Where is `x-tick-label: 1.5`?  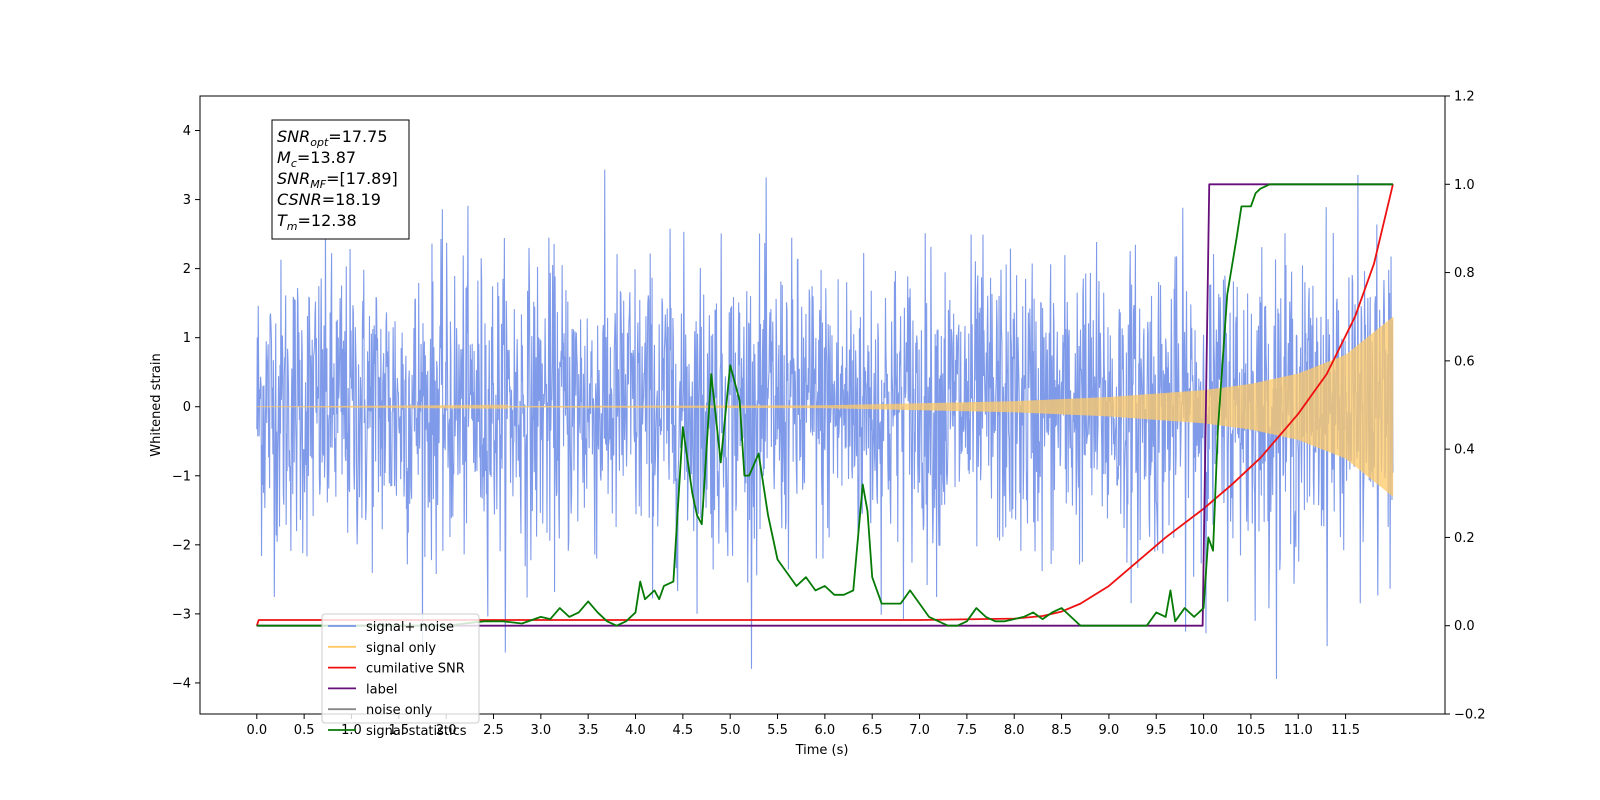 x-tick-label: 1.5 is located at coordinates (398, 730).